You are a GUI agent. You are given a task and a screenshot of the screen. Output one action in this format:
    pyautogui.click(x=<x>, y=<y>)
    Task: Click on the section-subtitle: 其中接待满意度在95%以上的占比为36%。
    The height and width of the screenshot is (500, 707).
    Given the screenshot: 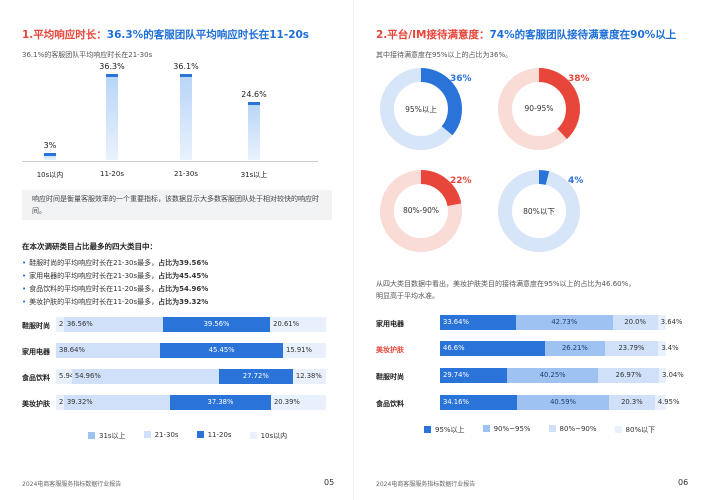 What is the action you would take?
    pyautogui.click(x=444, y=55)
    